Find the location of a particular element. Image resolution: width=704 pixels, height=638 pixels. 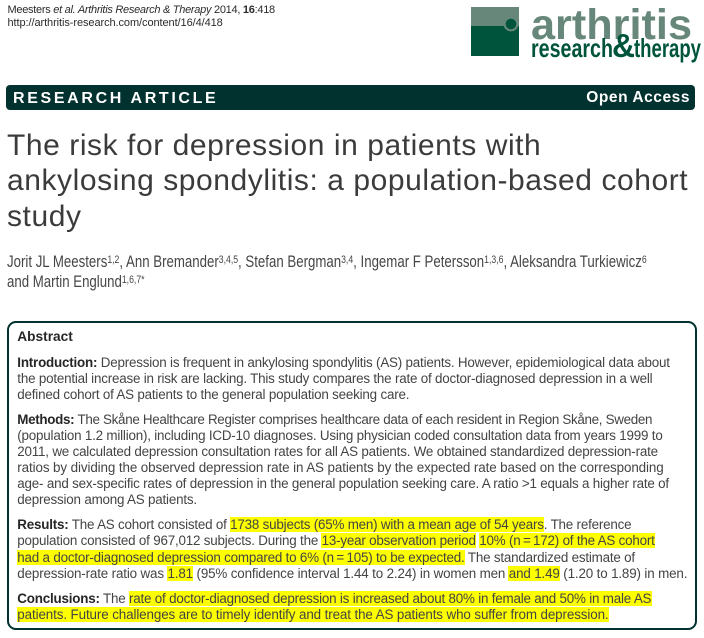

svg-text: arthritis is located at coordinates (611, 27).